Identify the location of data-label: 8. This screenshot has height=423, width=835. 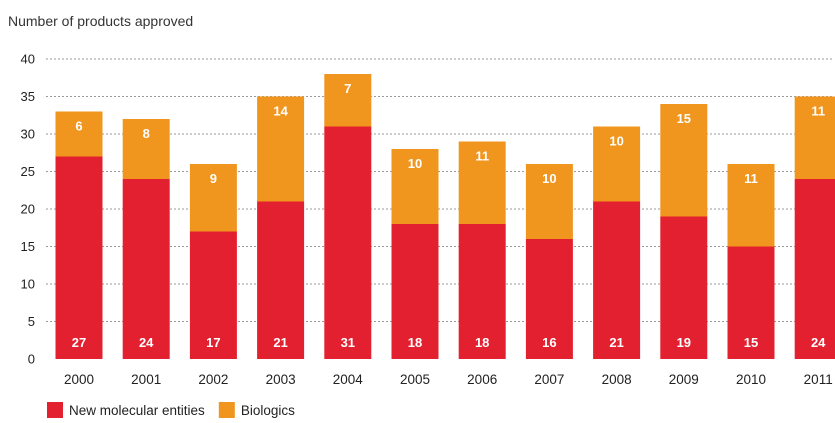
(146, 133).